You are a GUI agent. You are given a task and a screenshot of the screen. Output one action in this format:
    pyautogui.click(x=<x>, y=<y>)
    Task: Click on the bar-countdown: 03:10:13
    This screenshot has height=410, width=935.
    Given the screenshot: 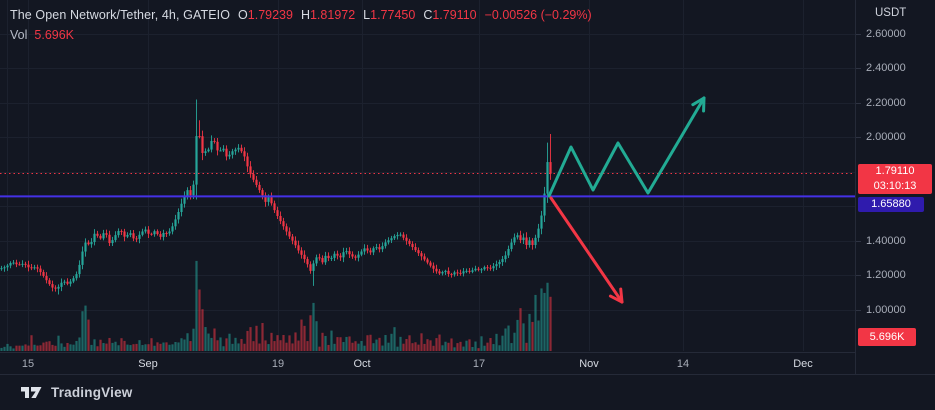 What is the action you would take?
    pyautogui.click(x=895, y=185)
    